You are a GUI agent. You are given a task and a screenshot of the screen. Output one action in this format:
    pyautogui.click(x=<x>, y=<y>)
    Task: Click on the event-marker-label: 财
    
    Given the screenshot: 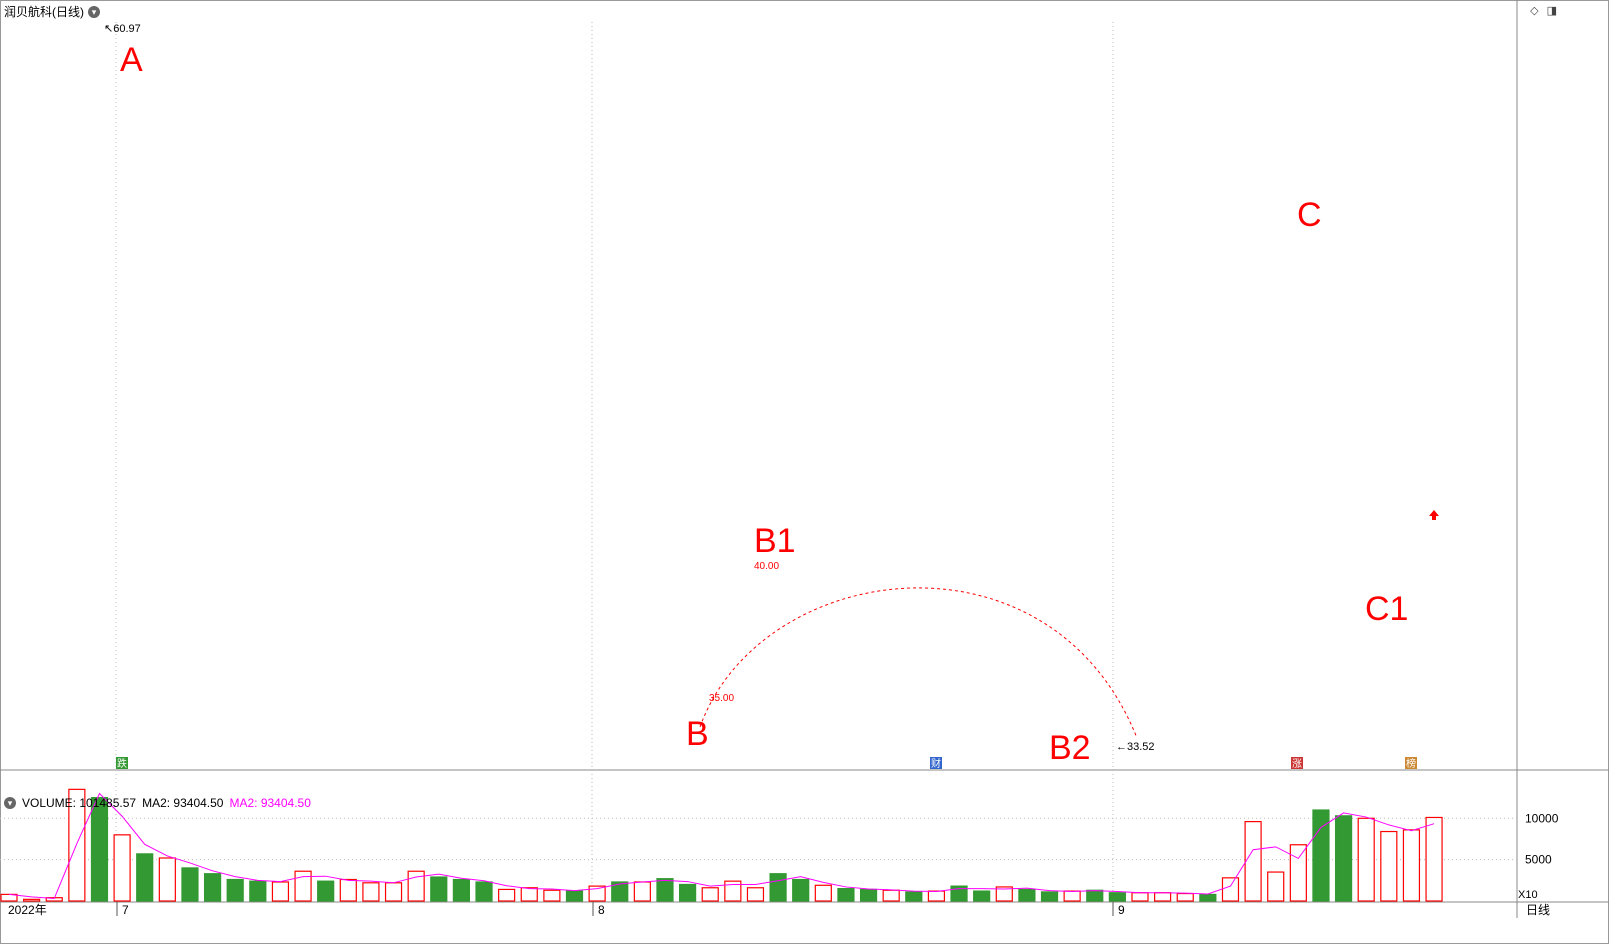 What is the action you would take?
    pyautogui.click(x=936, y=763)
    